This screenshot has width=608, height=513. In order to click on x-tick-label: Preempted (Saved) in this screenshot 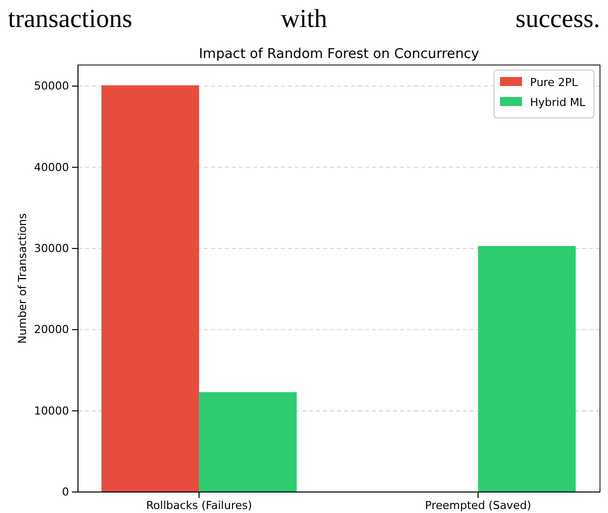, I will do `click(478, 505)`.